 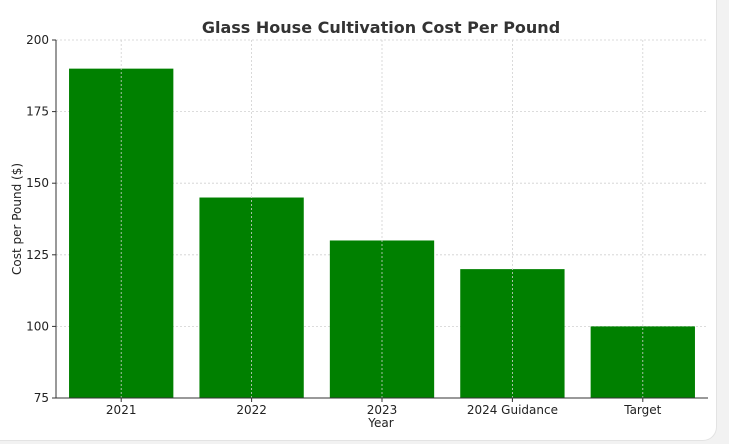 What do you see at coordinates (37, 219) in the screenshot?
I see `y-tick-labels: 75 100 125 150 175 200` at bounding box center [37, 219].